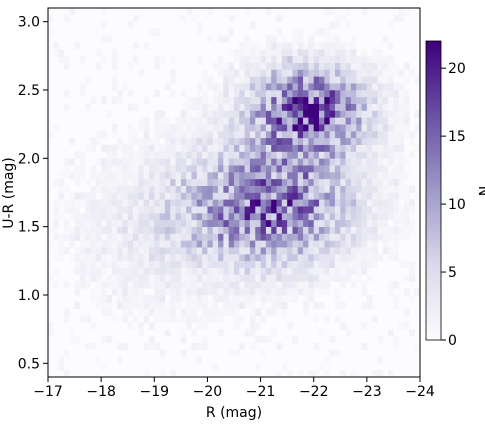 Image resolution: width=485 pixels, height=424 pixels. What do you see at coordinates (433, 190) in the screenshot?
I see `colorbar` at bounding box center [433, 190].